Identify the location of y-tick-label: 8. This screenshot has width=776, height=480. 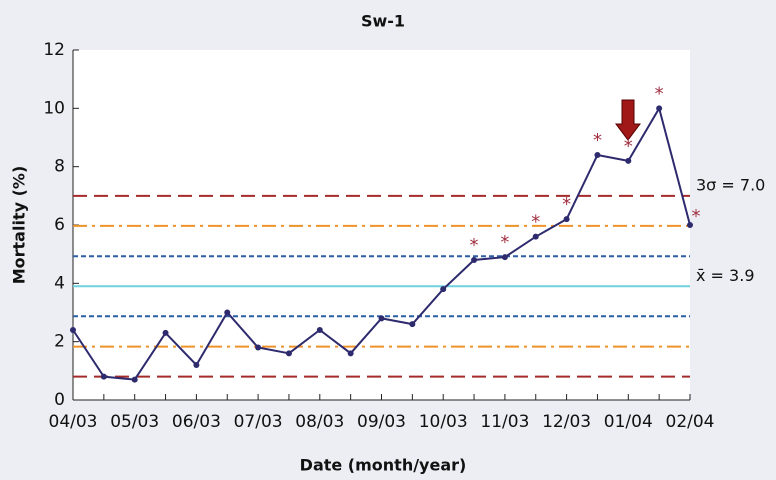
(59, 167).